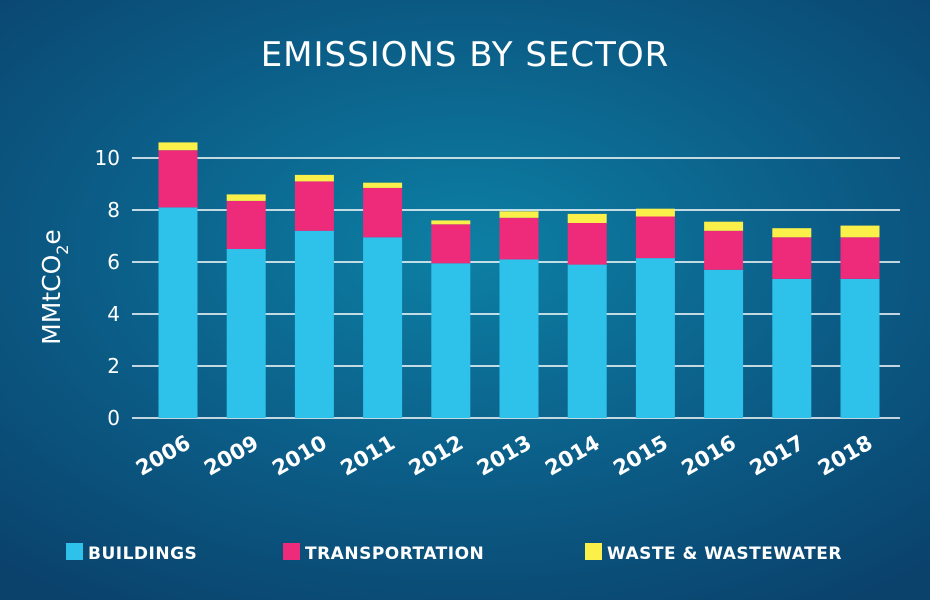 This screenshot has height=600, width=930. Describe the element at coordinates (792, 233) in the screenshot. I see `bar-2017-waste-wastewater` at that location.